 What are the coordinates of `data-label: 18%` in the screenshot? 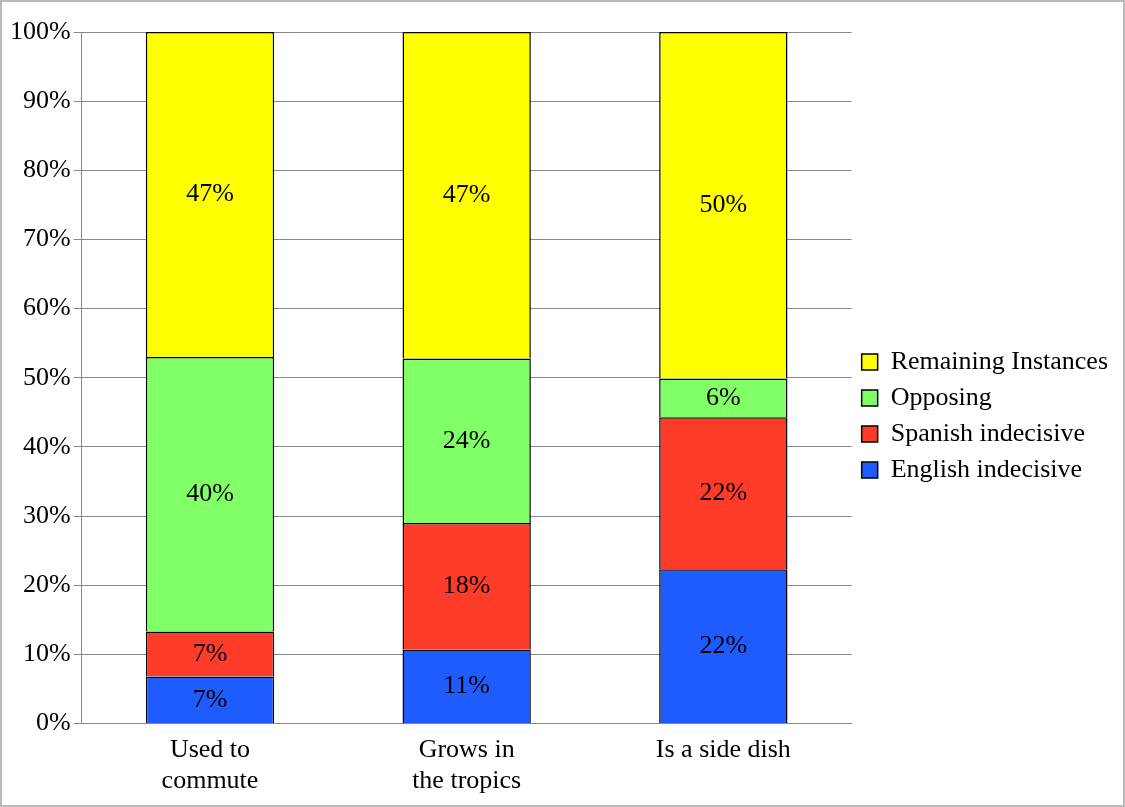 It's located at (466, 585).